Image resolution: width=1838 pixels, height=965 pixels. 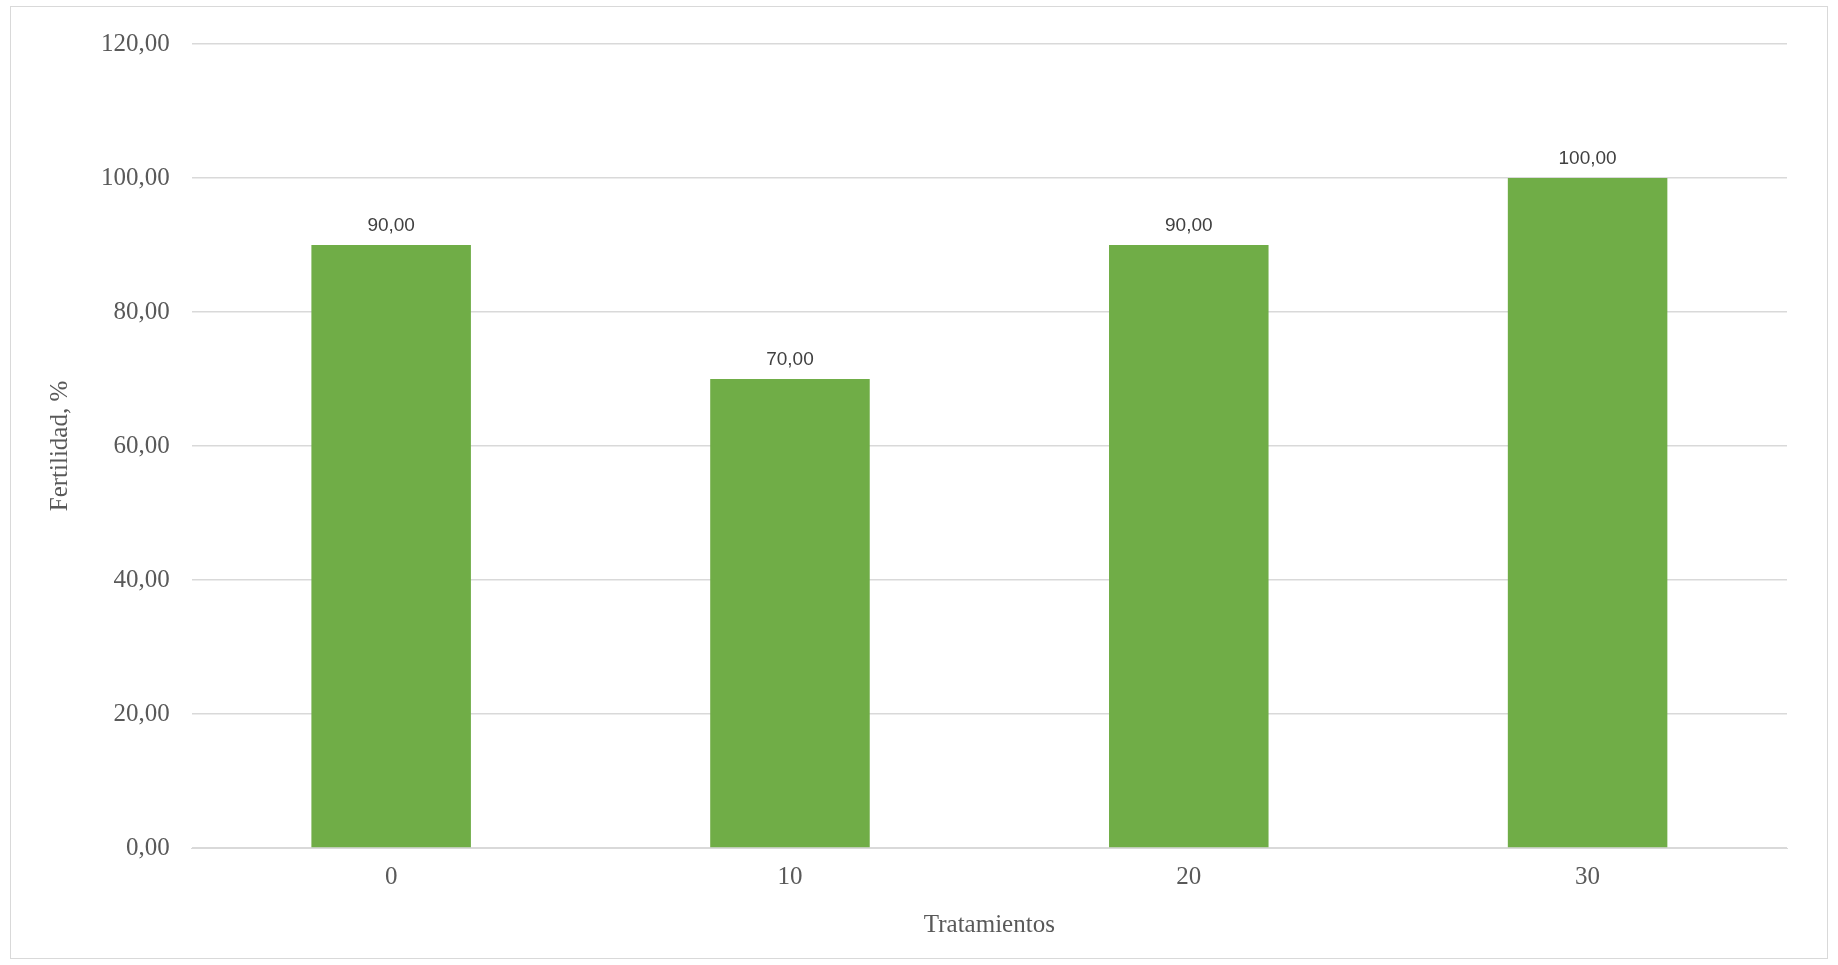 I want to click on x-tick-label: 10, so click(x=790, y=875).